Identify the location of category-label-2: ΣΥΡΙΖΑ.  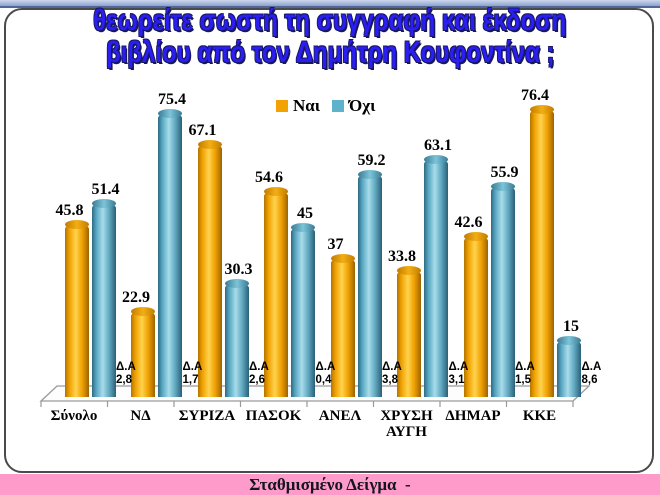
(207, 416).